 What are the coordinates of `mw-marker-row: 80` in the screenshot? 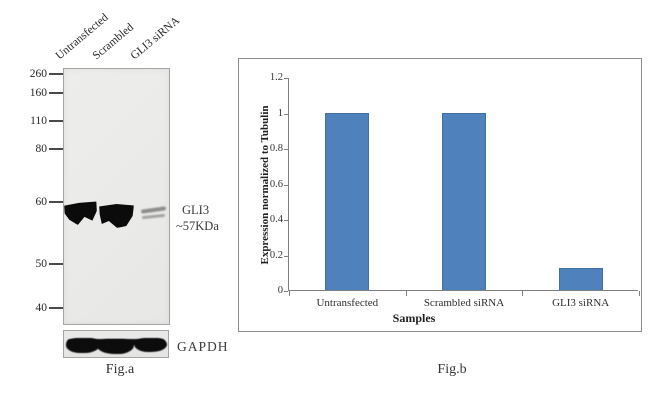 It's located at (38, 149).